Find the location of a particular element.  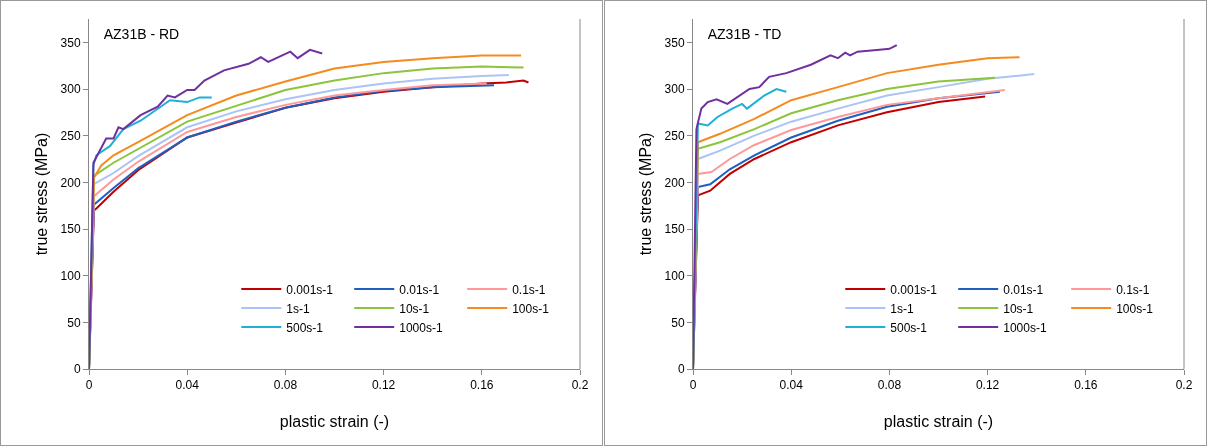

text: AZ31B - RD is located at coordinates (141, 34).